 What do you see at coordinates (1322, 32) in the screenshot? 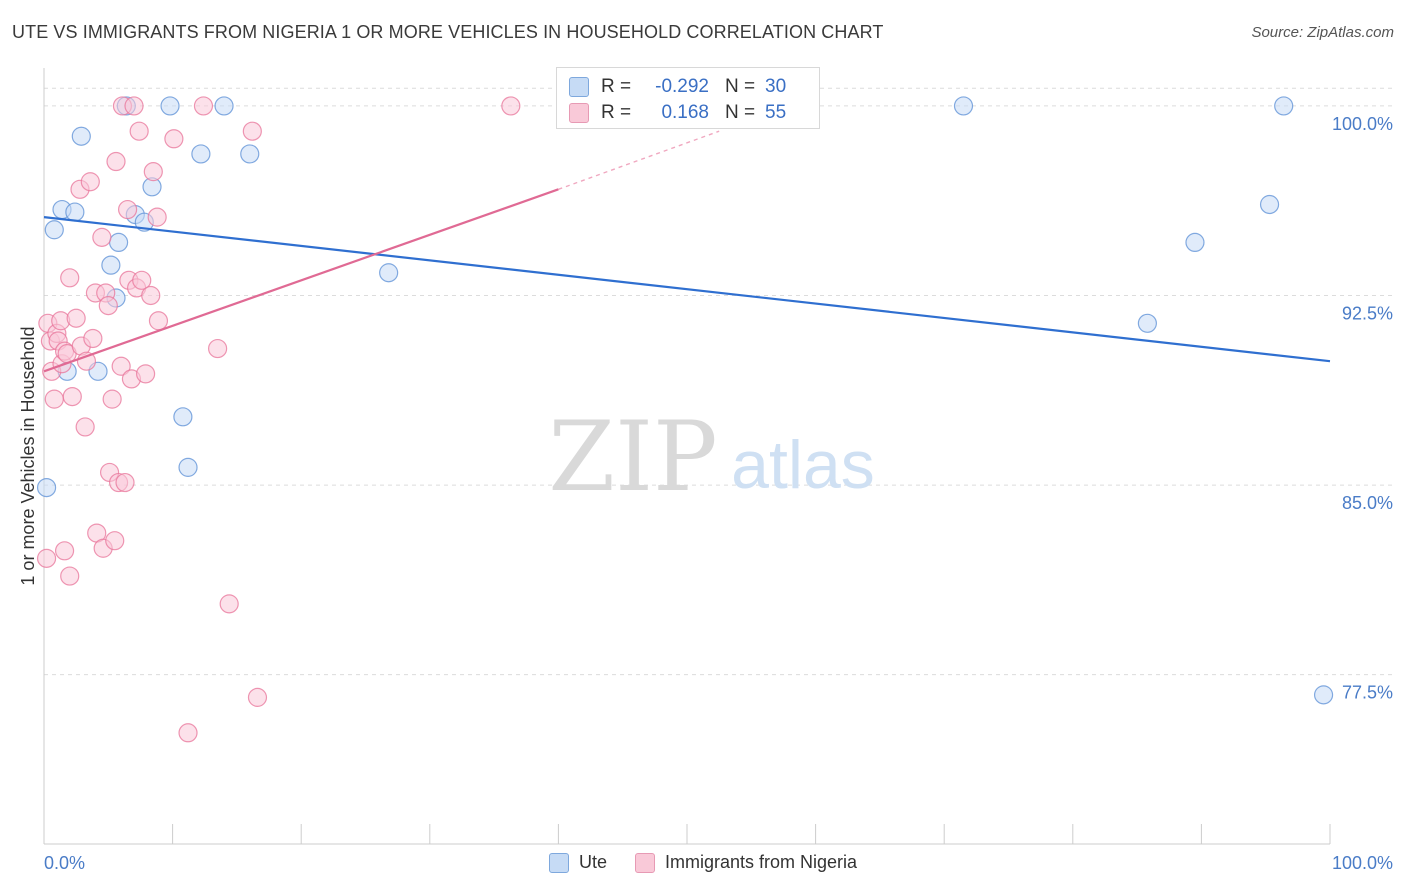
I see `source-credit: Source: ZipAtlas.com` at bounding box center [1322, 32].